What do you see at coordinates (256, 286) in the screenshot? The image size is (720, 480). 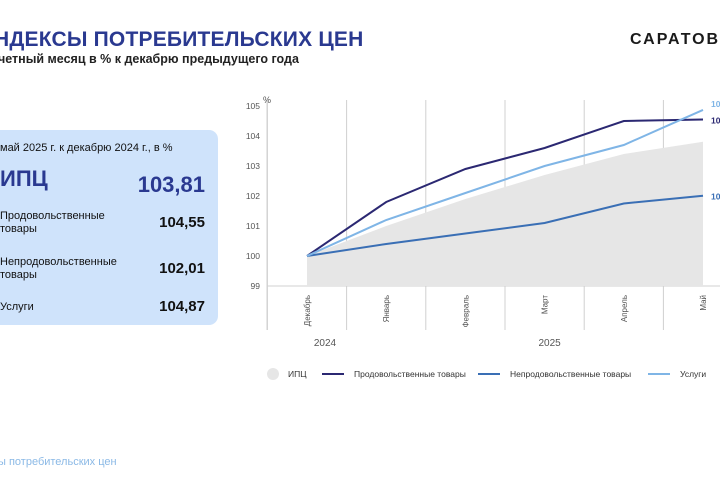 I see `y-tick-label: 99` at bounding box center [256, 286].